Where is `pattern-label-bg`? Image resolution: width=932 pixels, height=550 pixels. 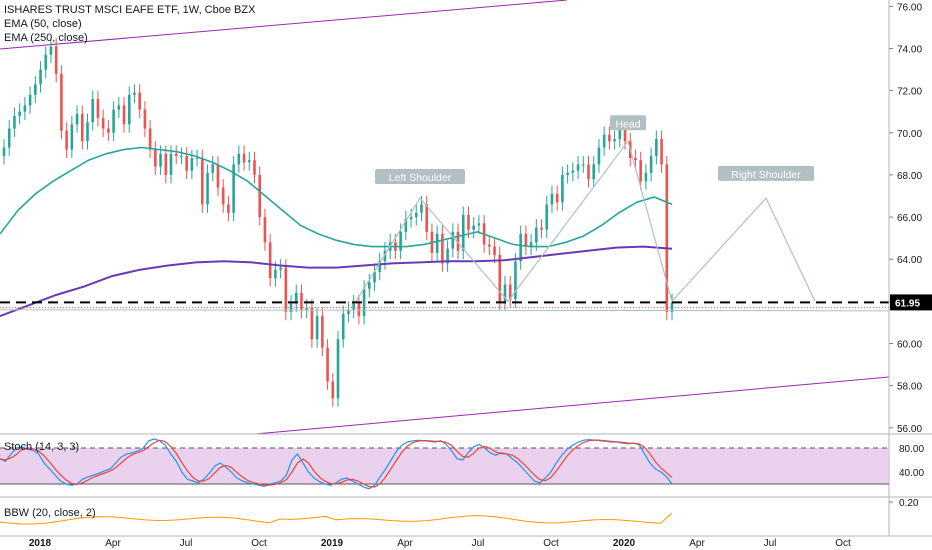 pattern-label-bg is located at coordinates (420, 177).